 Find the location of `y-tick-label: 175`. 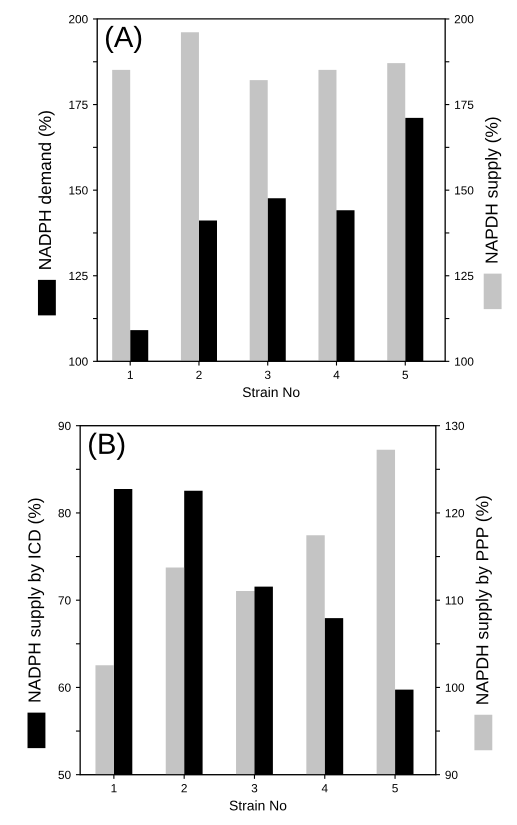

y-tick-label: 175 is located at coordinates (78, 104).